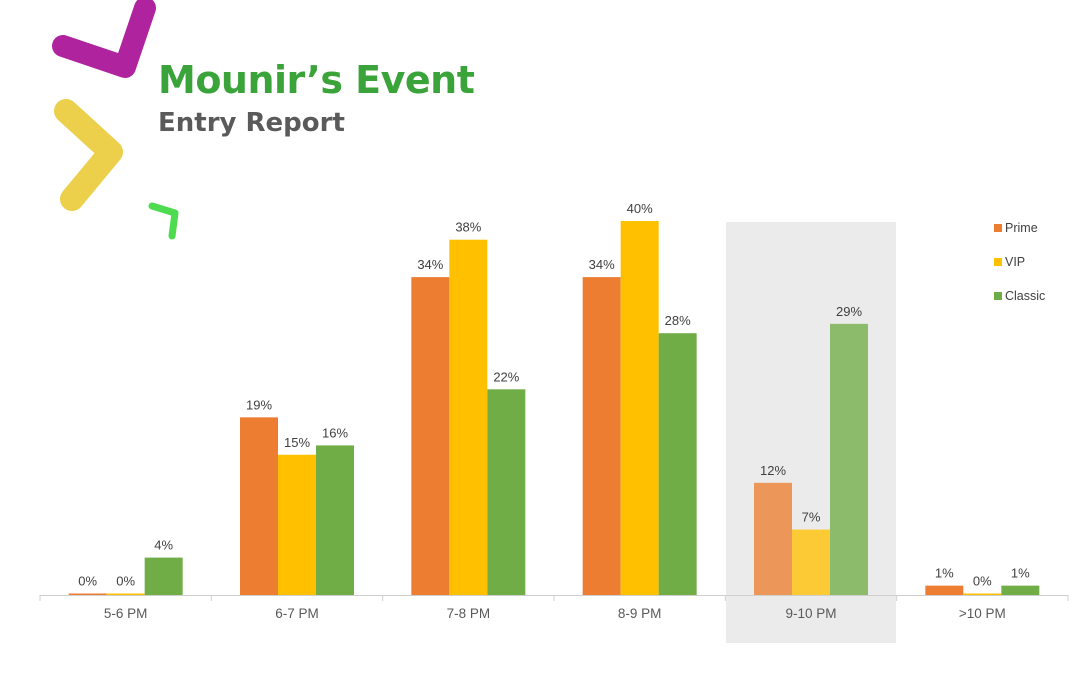 Image resolution: width=1080 pixels, height=682 pixels. Describe the element at coordinates (297, 442) in the screenshot. I see `data-label-vip-2: 15%` at that location.